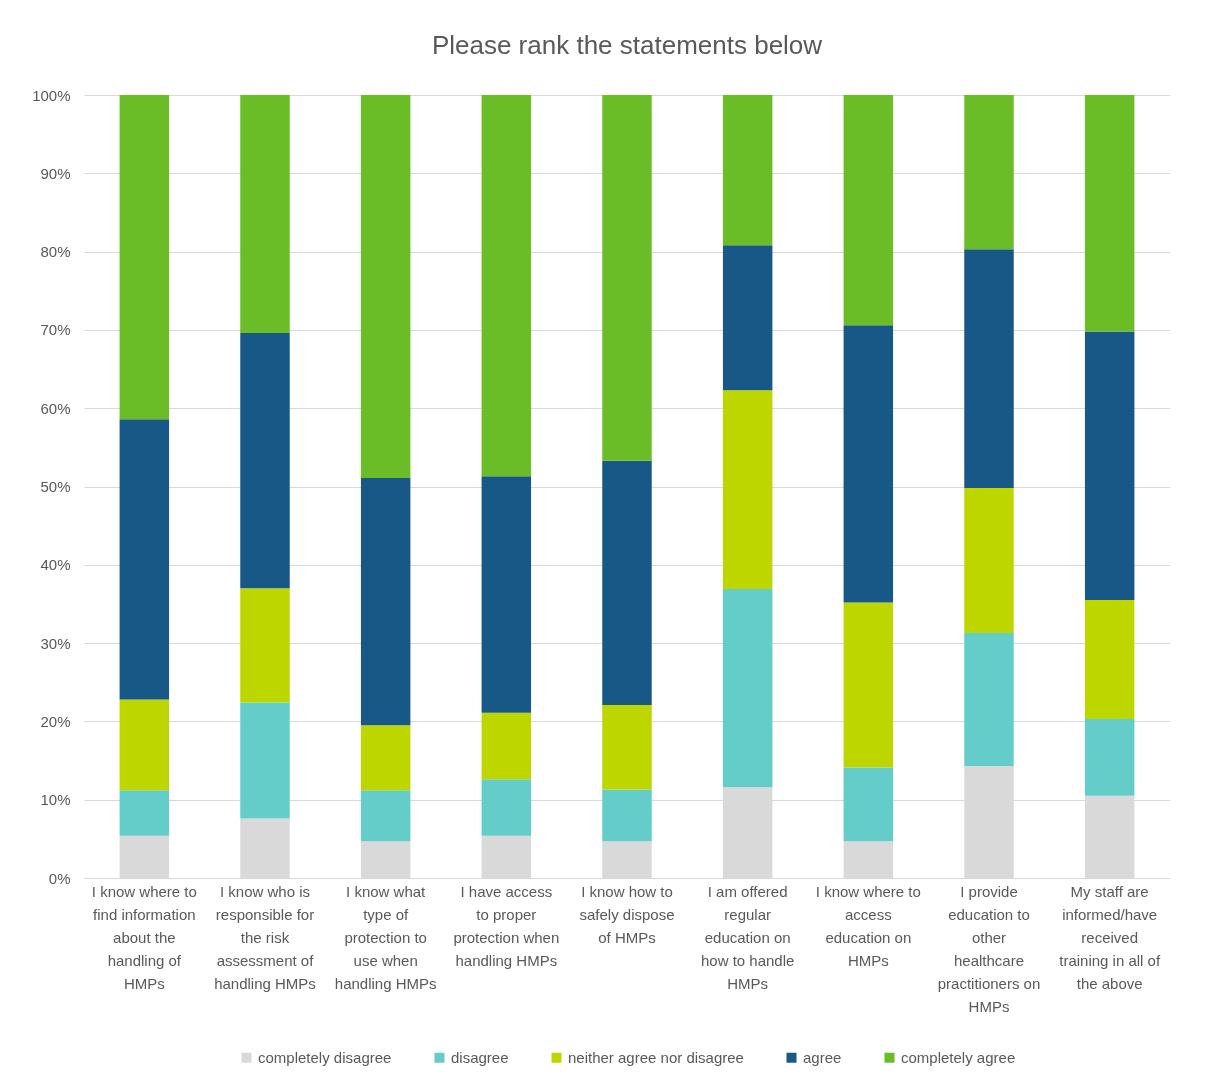 The width and height of the screenshot is (1227, 1092). Describe the element at coordinates (480, 1057) in the screenshot. I see `legend-label: disagree` at that location.